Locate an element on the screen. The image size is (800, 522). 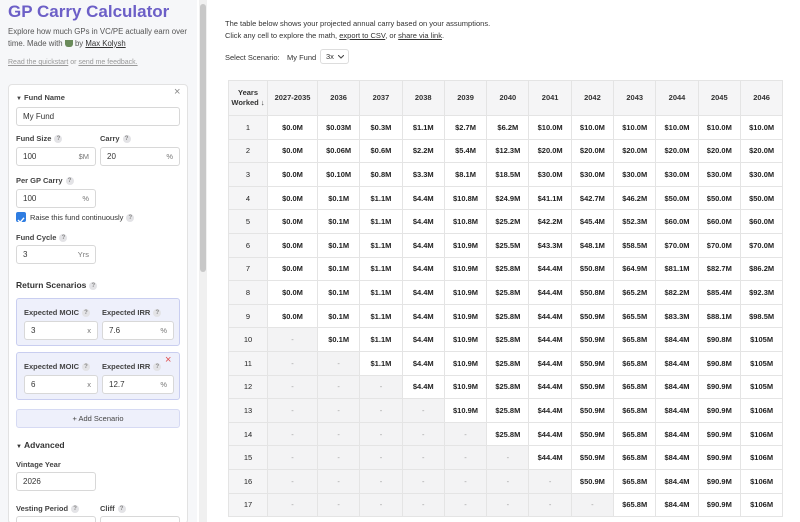
carry-cell: $64.9M is located at coordinates (635, 269).